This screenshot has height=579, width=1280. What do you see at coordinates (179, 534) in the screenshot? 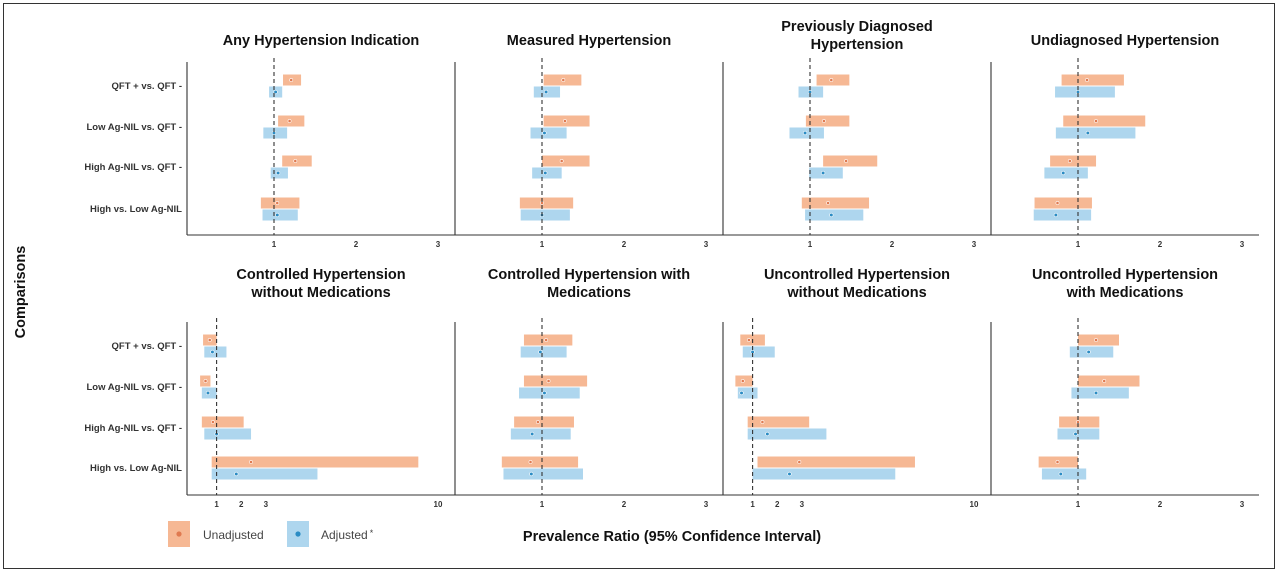
I see `legend-unadjusted-point` at bounding box center [179, 534].